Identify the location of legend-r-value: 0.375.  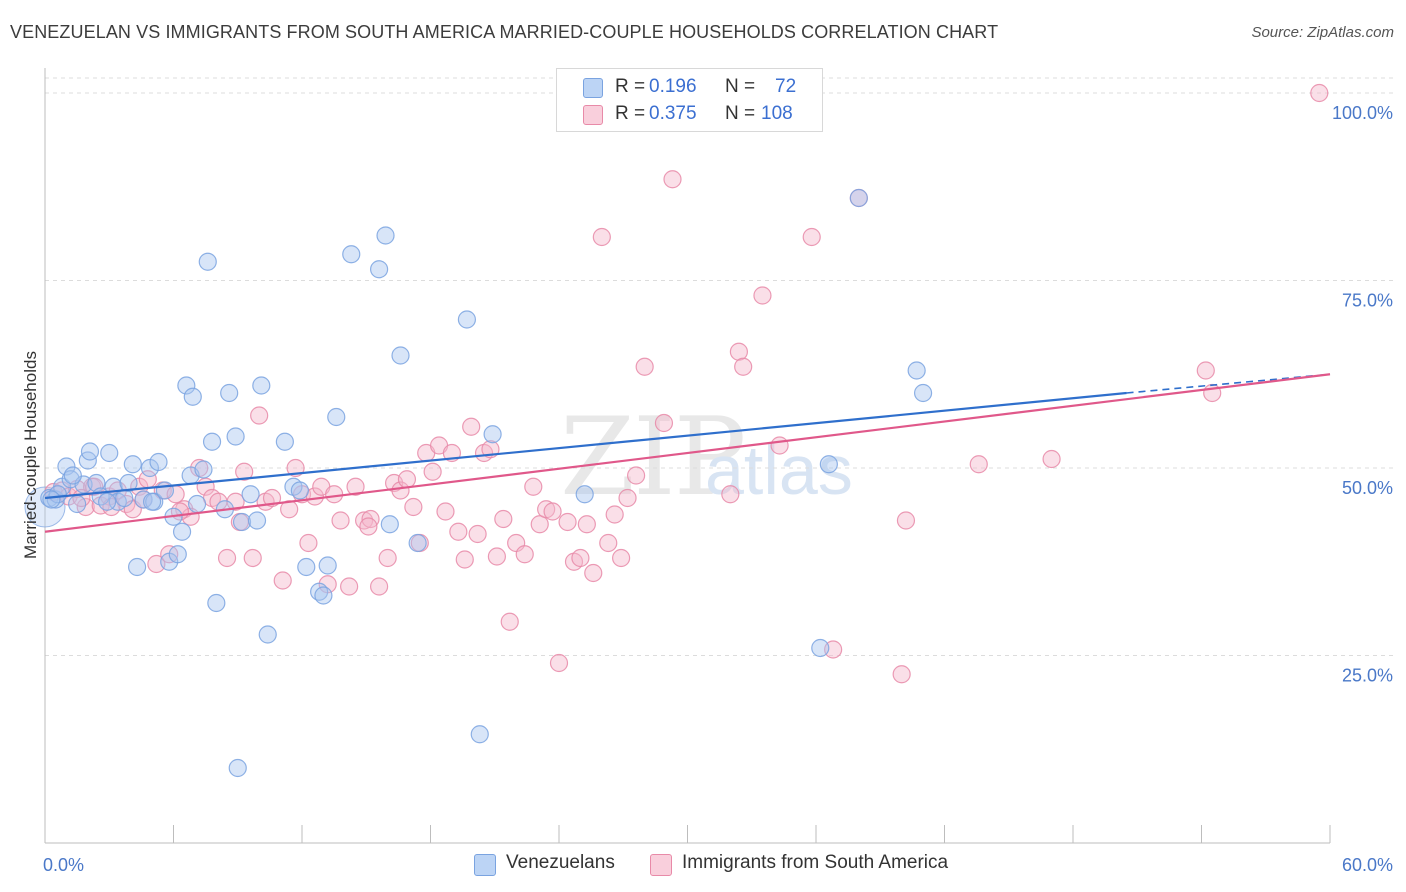
(673, 113).